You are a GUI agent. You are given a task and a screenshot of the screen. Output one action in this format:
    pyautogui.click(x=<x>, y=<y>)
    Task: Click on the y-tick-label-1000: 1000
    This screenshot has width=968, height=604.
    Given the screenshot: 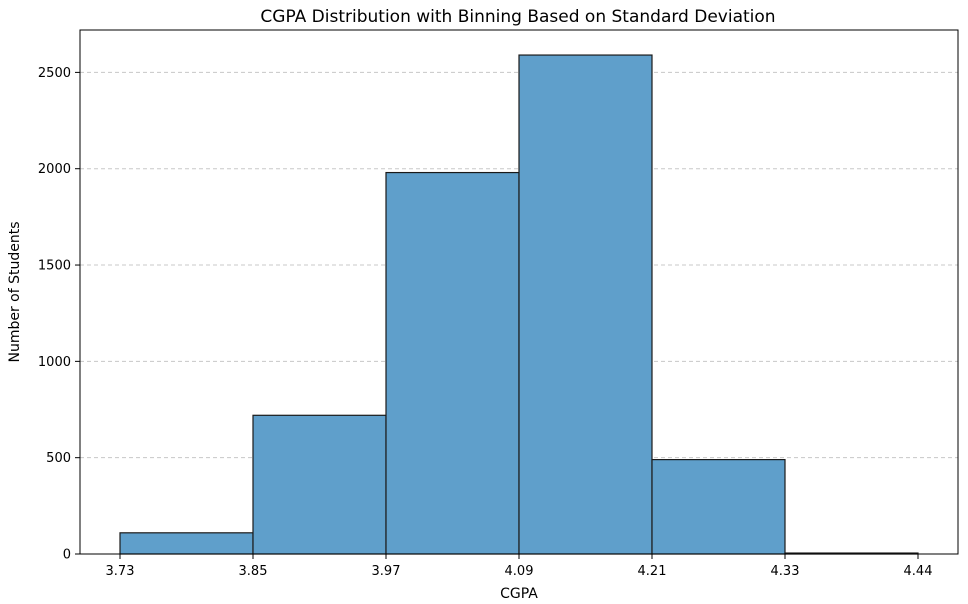 What is the action you would take?
    pyautogui.click(x=54, y=362)
    